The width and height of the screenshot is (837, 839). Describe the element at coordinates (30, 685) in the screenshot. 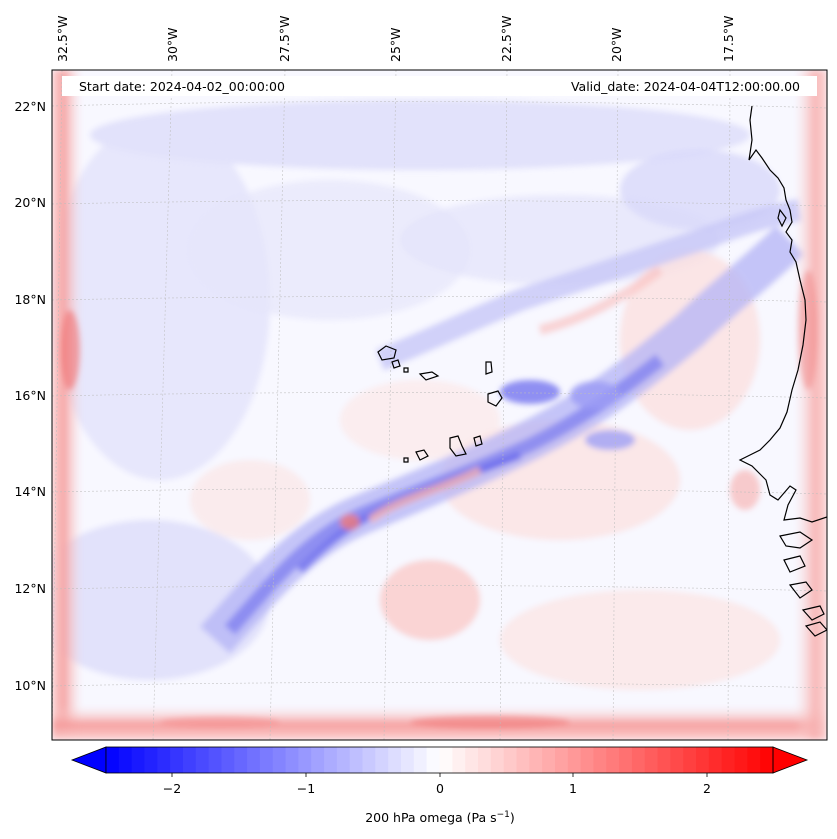

I see `lat-label-10n: 10°N` at that location.